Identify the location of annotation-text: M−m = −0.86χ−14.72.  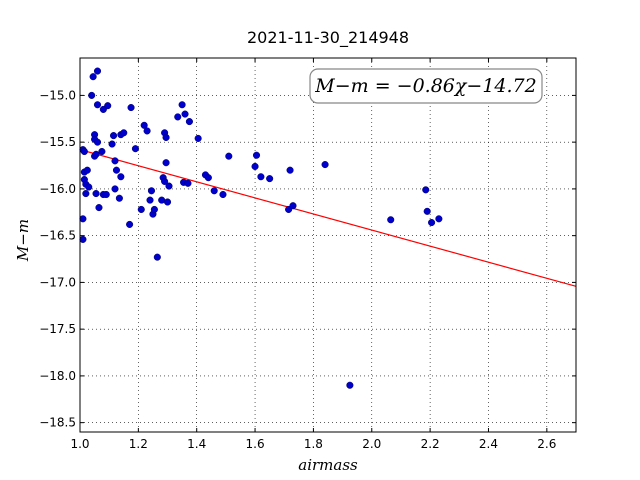
(425, 86).